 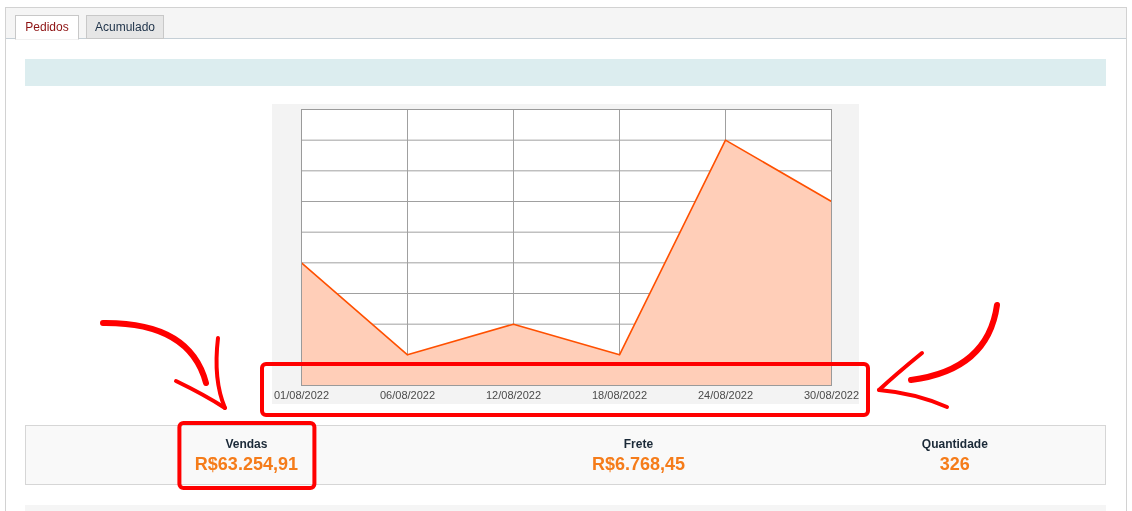 What do you see at coordinates (407, 395) in the screenshot?
I see `x-tick-label: 06/08/2022` at bounding box center [407, 395].